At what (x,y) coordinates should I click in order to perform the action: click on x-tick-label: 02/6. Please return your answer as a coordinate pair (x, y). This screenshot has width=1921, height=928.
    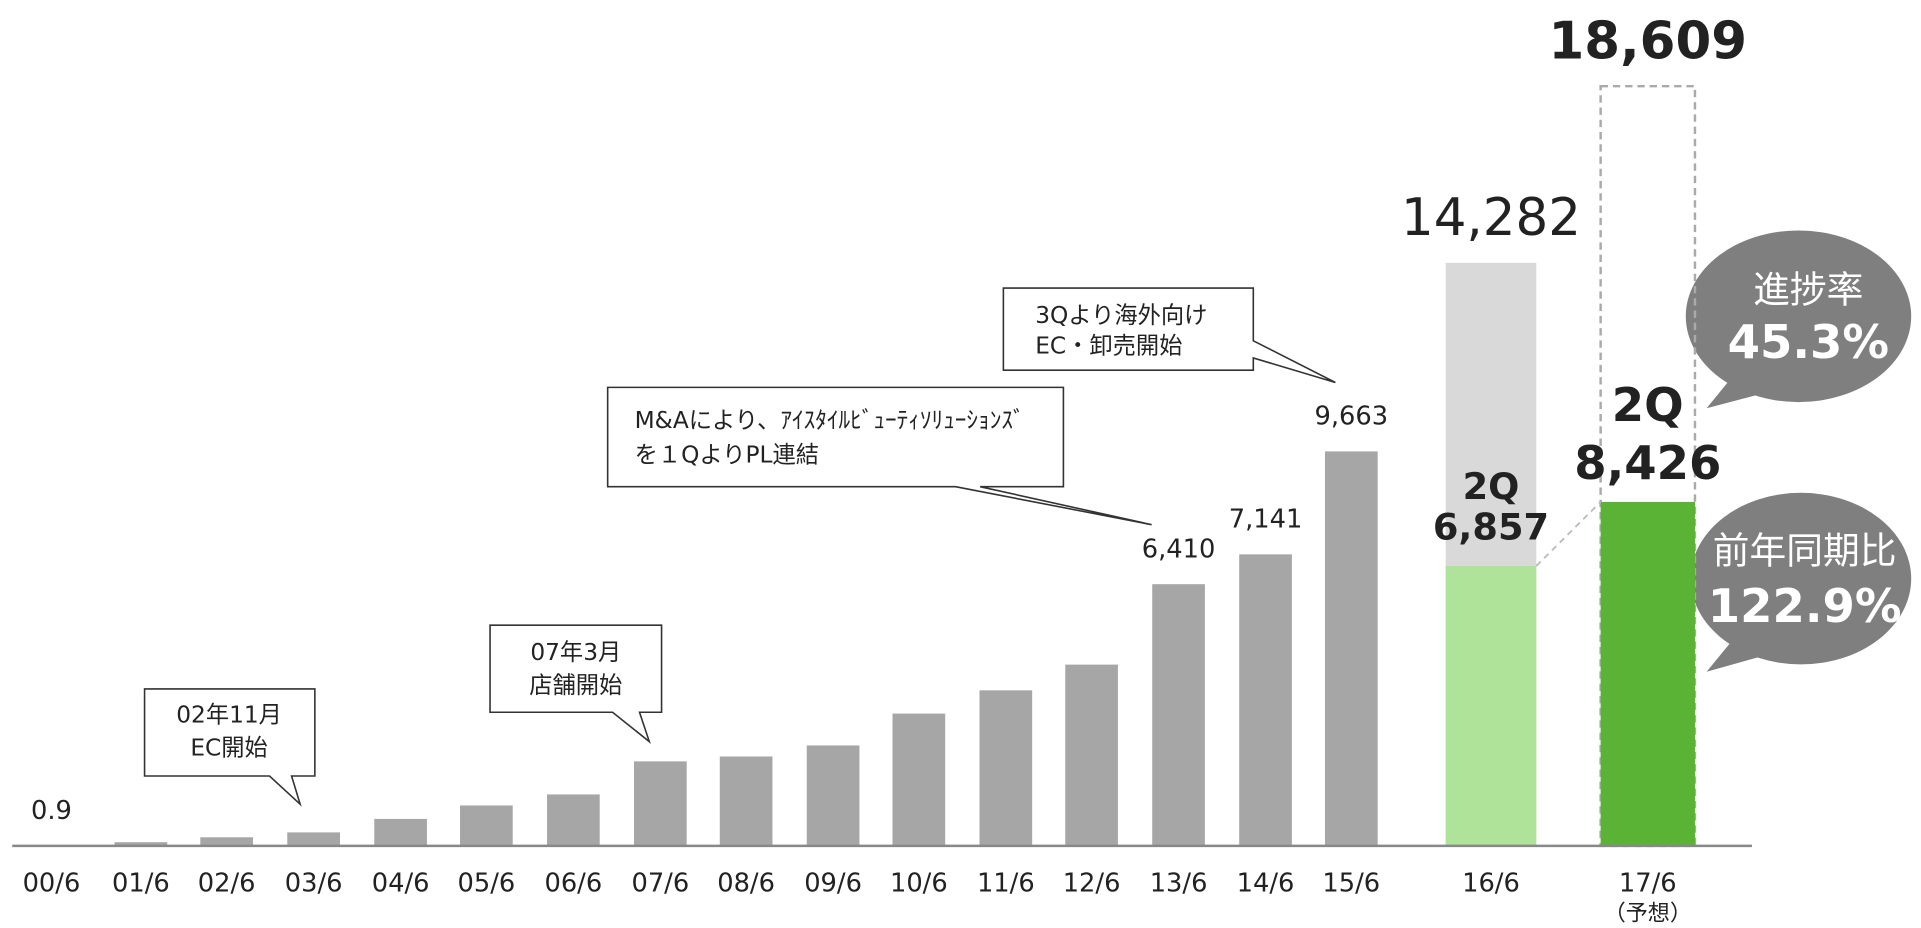
    Looking at the image, I should click on (227, 883).